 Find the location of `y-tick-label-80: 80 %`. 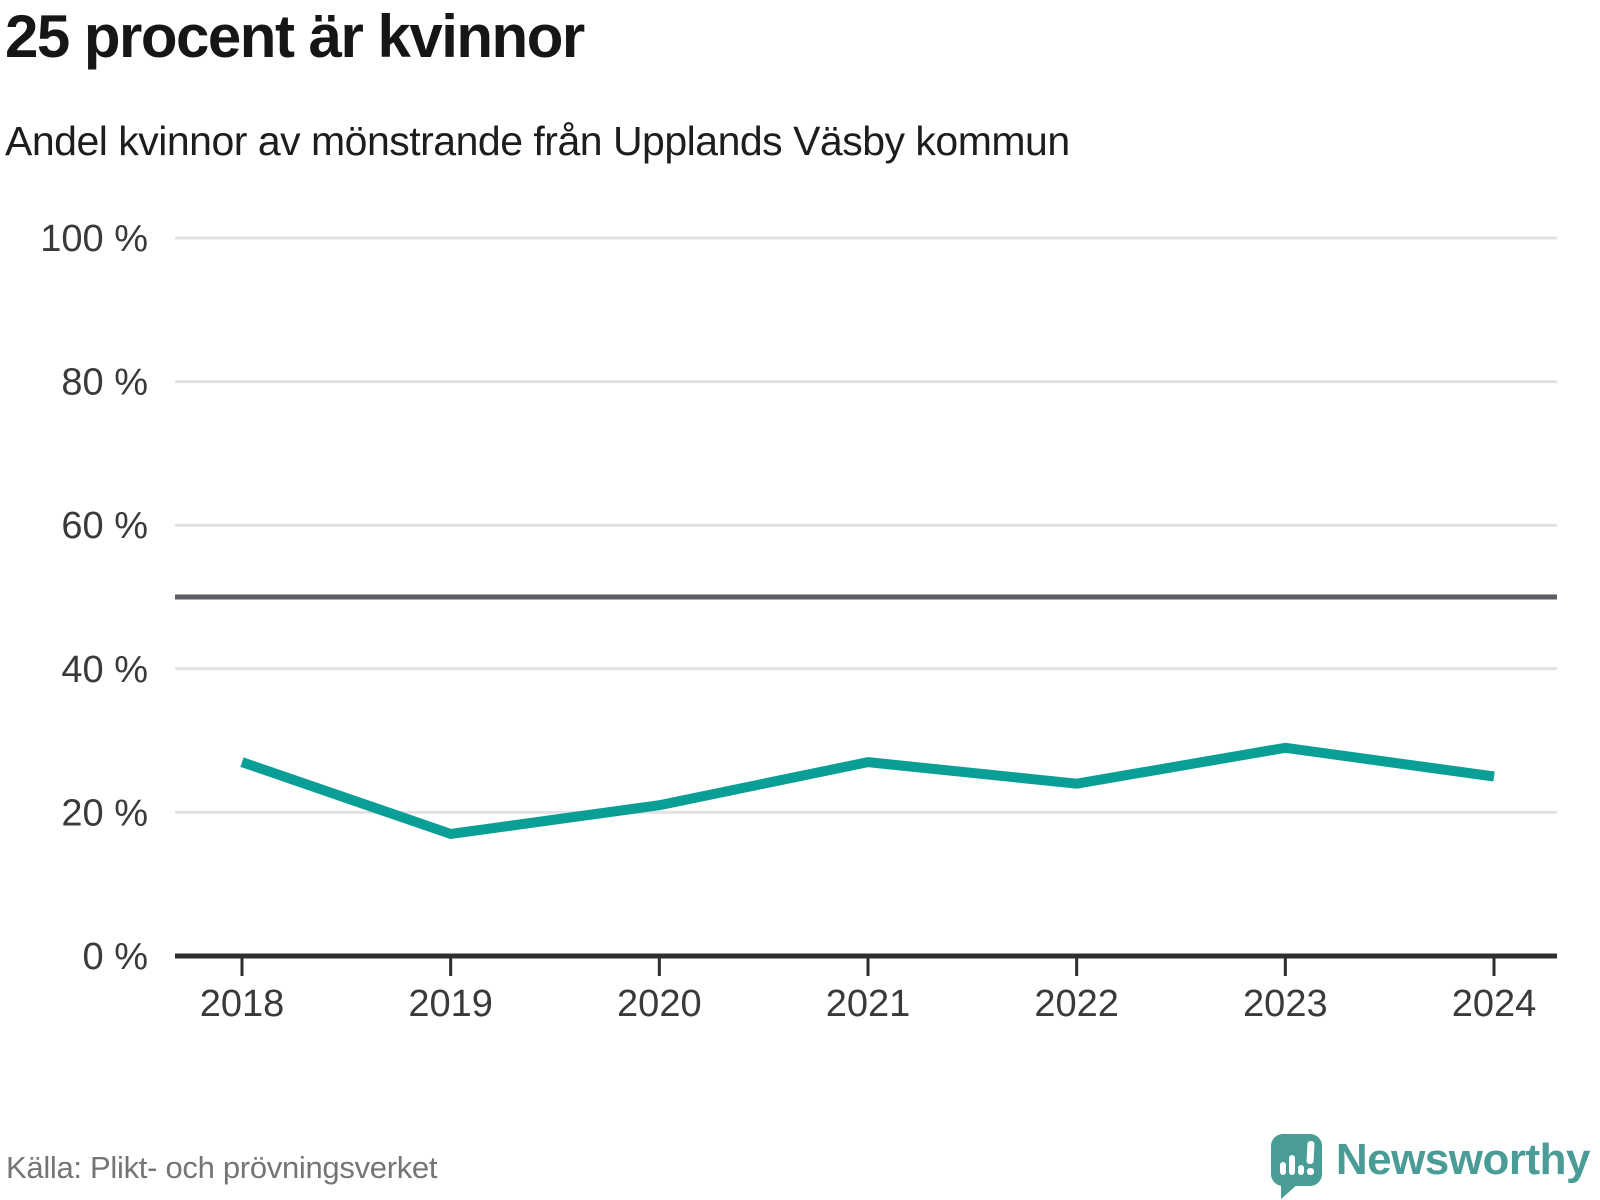

y-tick-label-80: 80 % is located at coordinates (104, 383).